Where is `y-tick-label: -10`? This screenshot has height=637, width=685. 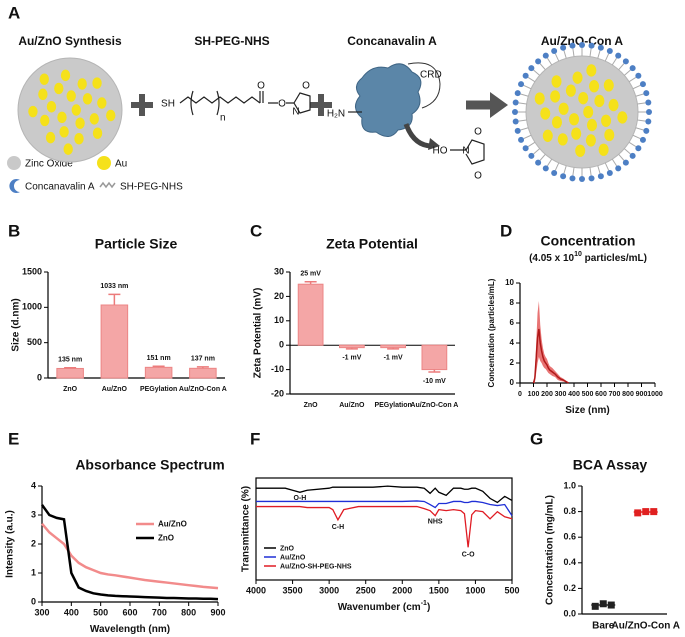 y-tick-label: -10 is located at coordinates (277, 369).